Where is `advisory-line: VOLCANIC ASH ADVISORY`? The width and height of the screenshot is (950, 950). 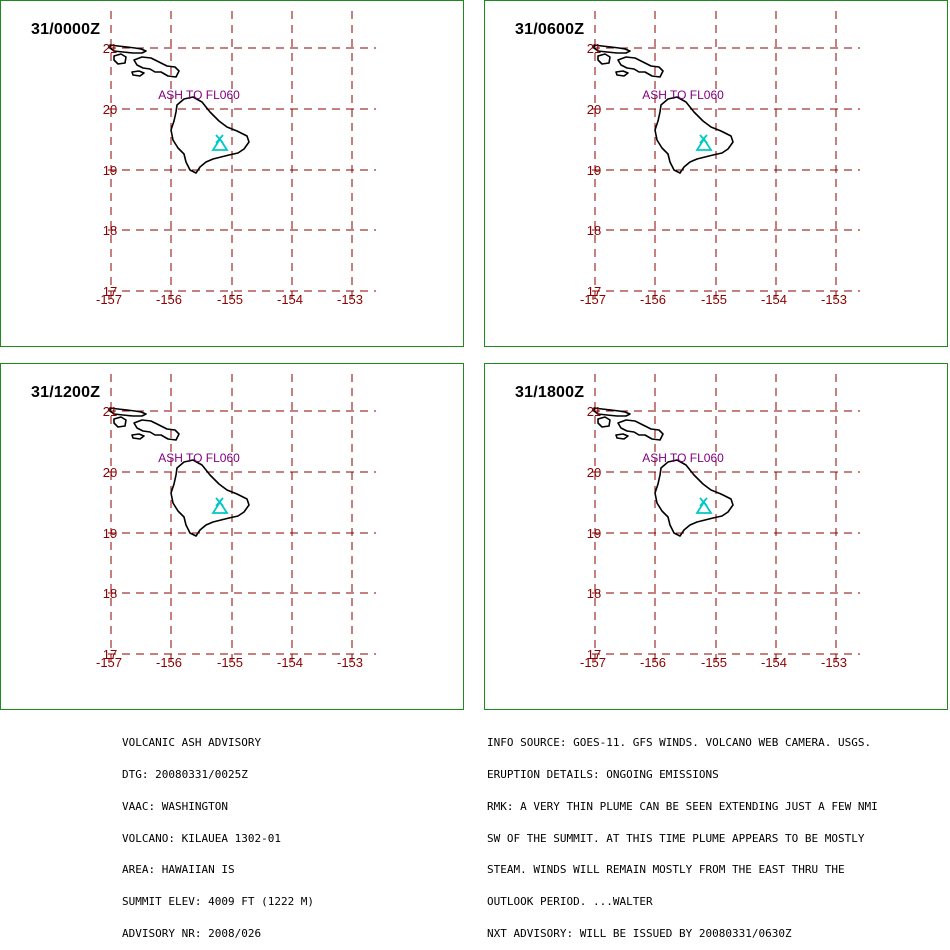
advisory-line: VOLCANIC ASH ADVISORY is located at coordinates (192, 743).